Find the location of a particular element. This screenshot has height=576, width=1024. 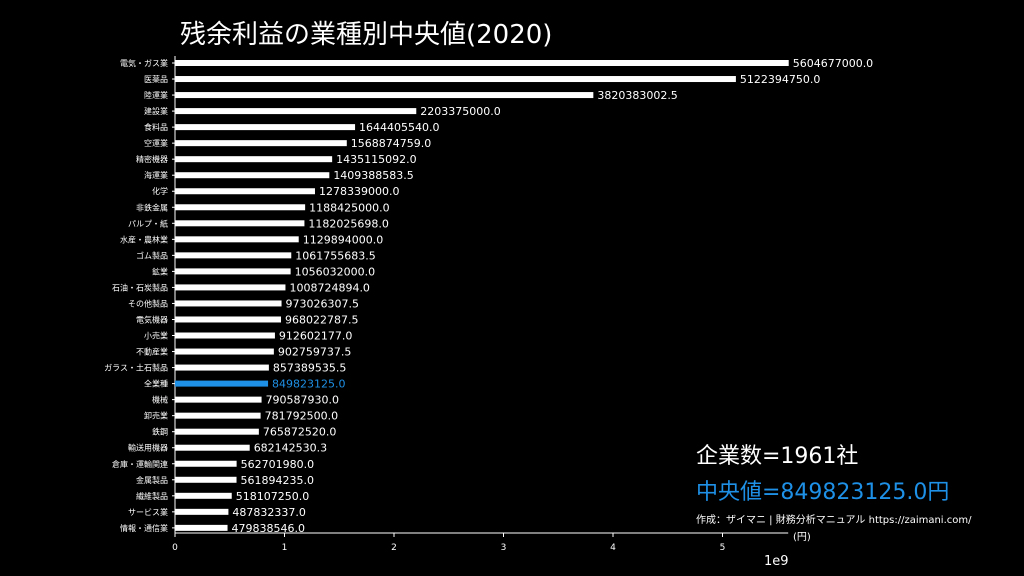

value-label: 857389535.5 is located at coordinates (309, 368).